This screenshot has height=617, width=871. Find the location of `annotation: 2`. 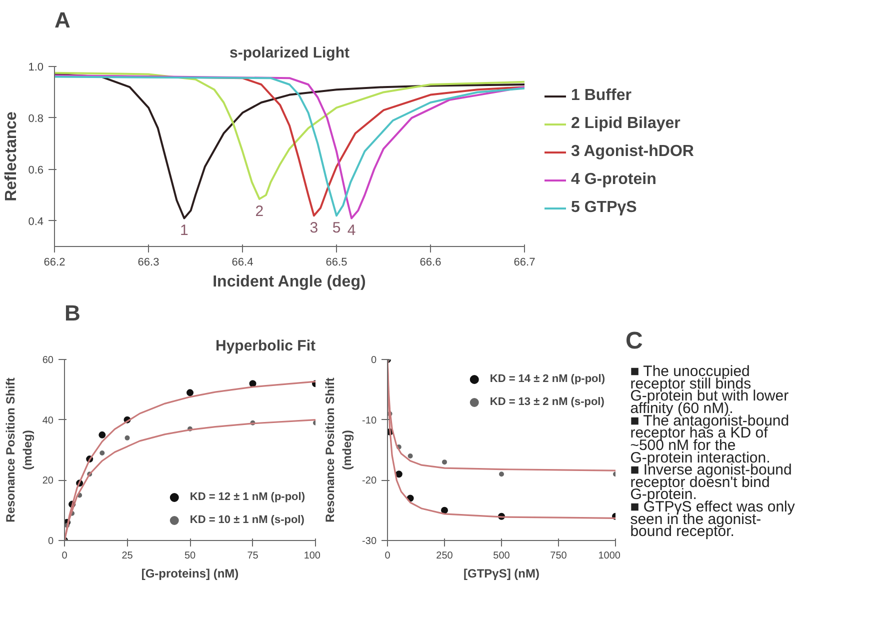

annotation: 2 is located at coordinates (259, 211).